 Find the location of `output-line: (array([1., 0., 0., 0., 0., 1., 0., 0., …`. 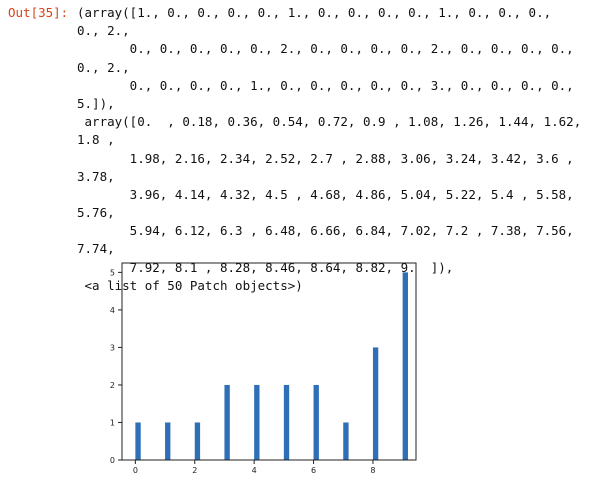

output-line: (array([1., 0., 0., 0., 0., 1., 0., 0., … is located at coordinates (314, 12).